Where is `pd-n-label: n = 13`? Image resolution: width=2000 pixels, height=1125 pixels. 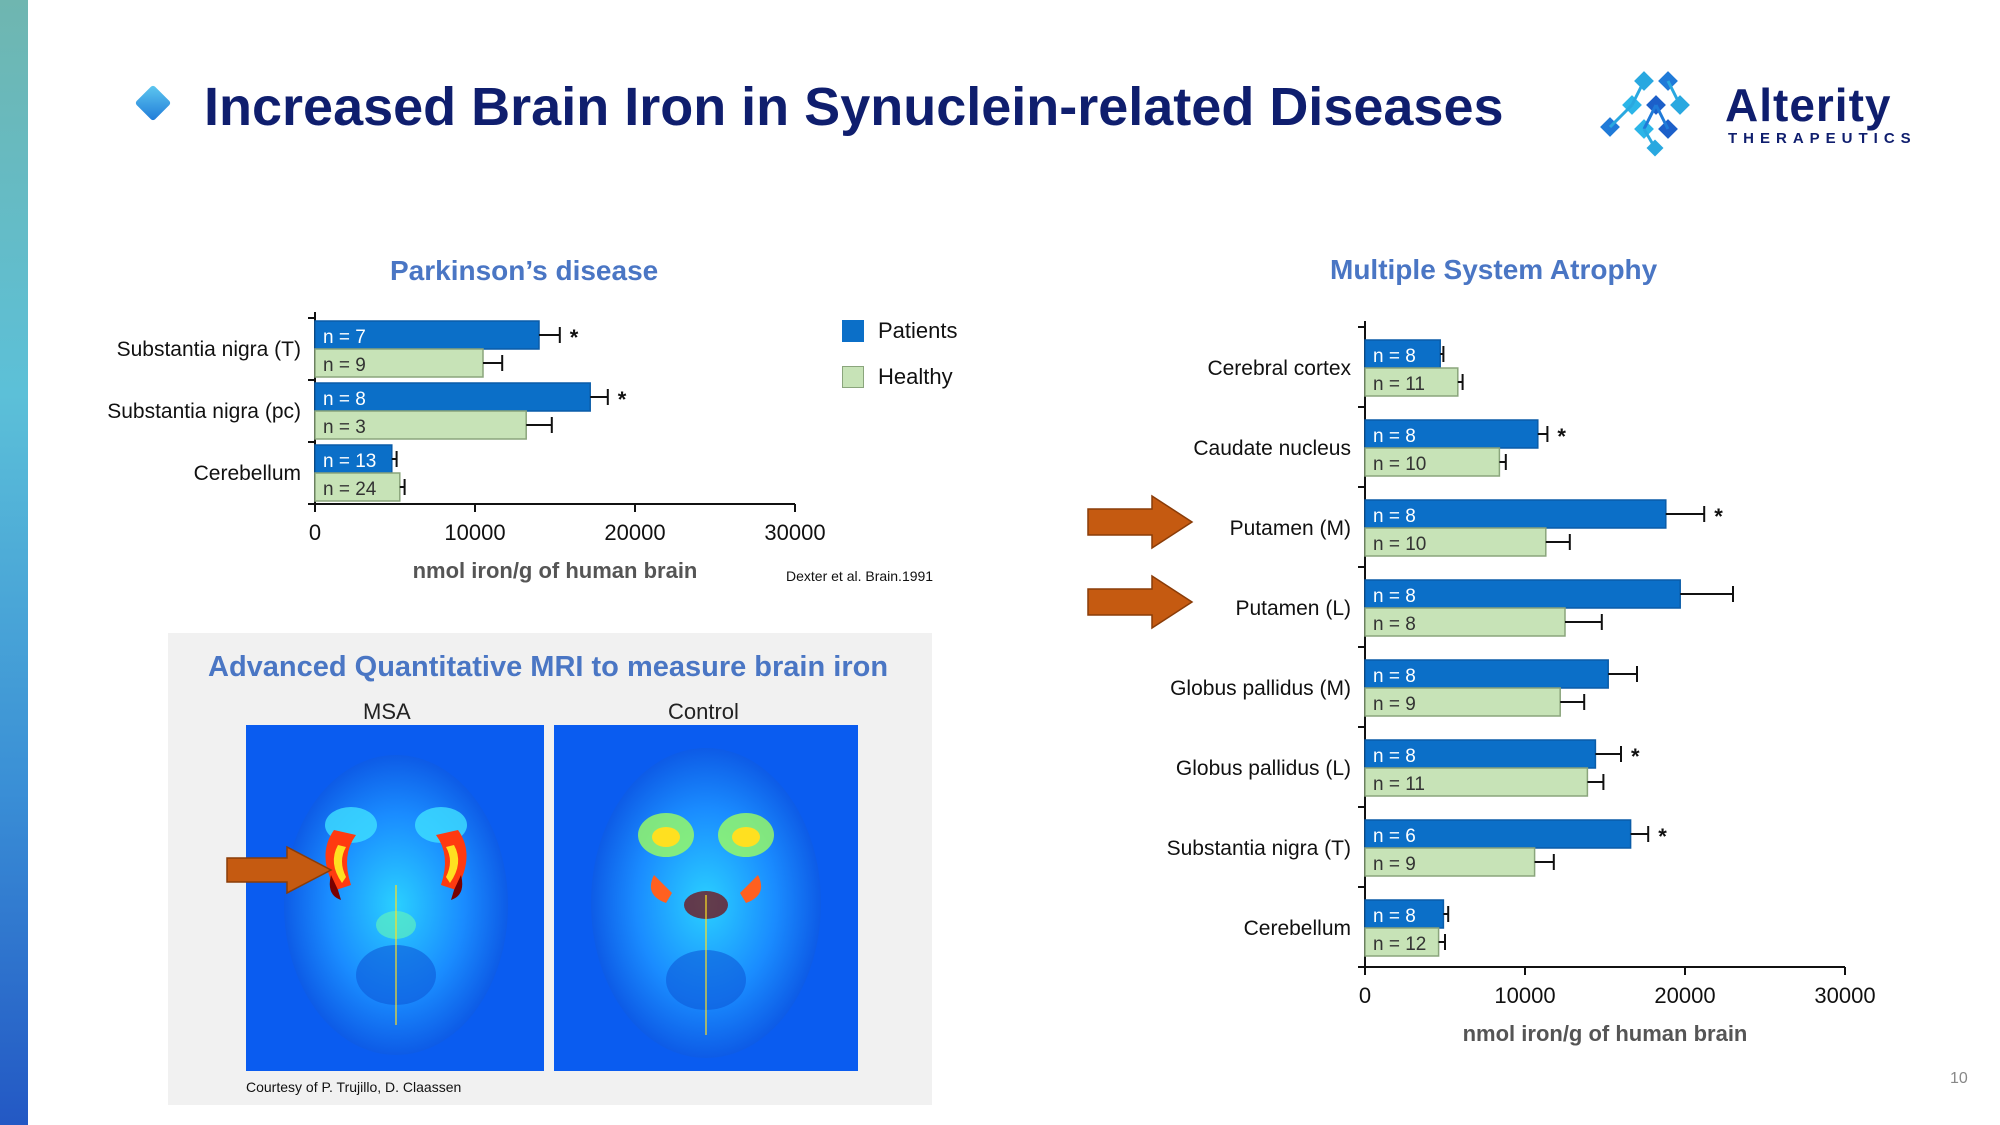 pd-n-label: n = 13 is located at coordinates (349, 461).